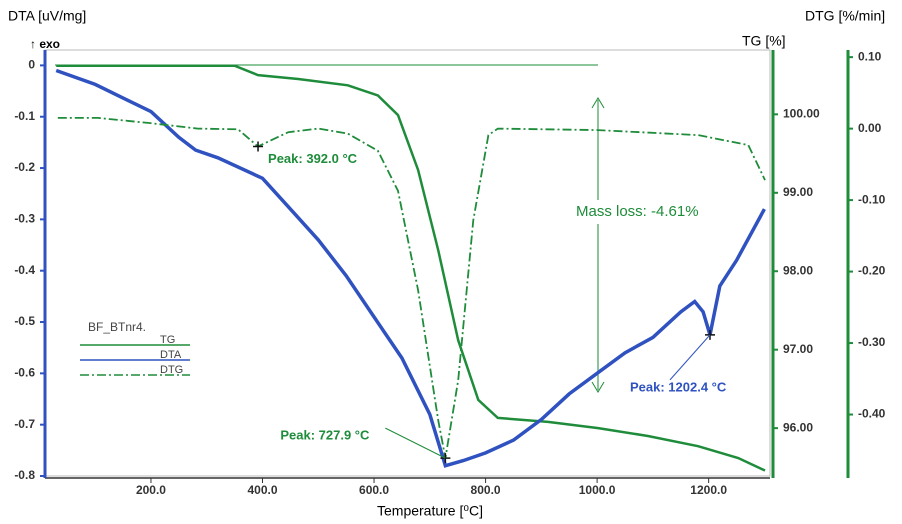  What do you see at coordinates (24, 116) in the screenshot?
I see `y-tick-label: -0.1` at bounding box center [24, 116].